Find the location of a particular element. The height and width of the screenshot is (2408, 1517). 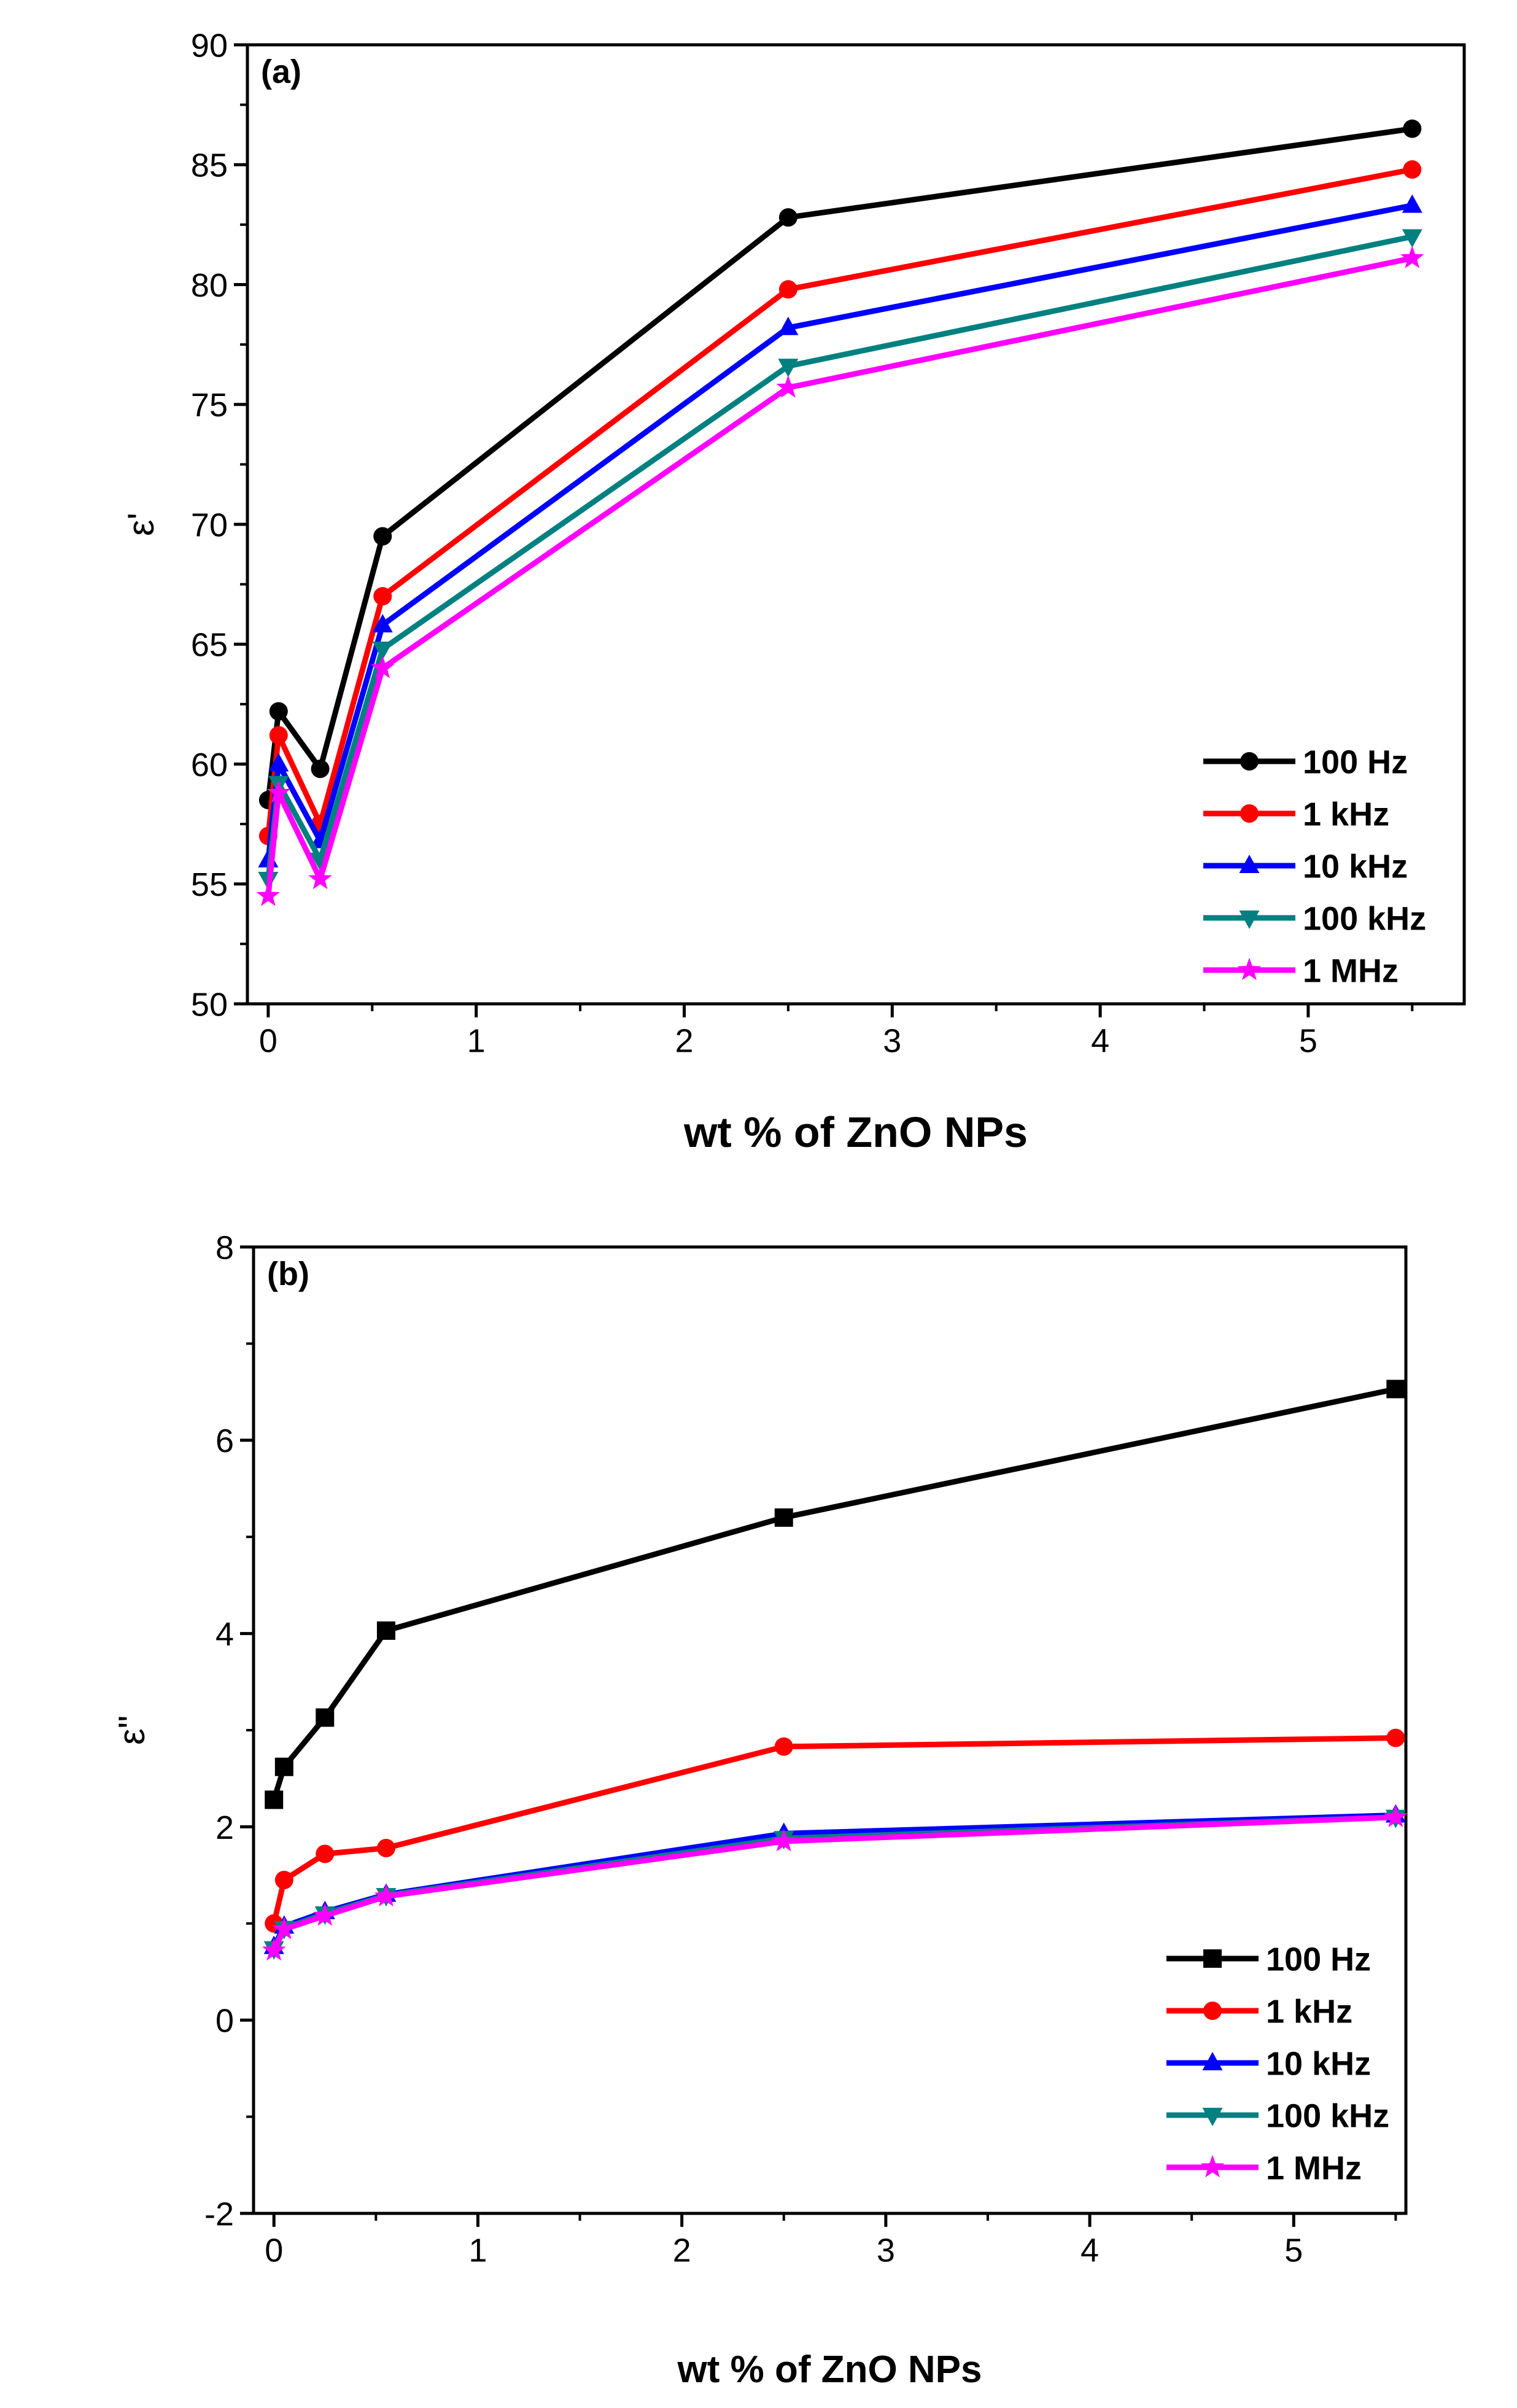

legend-label: 10 kHz is located at coordinates (1356, 866).